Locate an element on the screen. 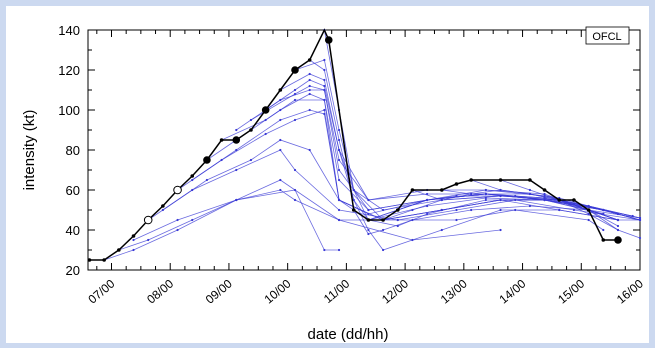 The height and width of the screenshot is (348, 655). x-tick-label: 15/00 is located at coordinates (571, 291).